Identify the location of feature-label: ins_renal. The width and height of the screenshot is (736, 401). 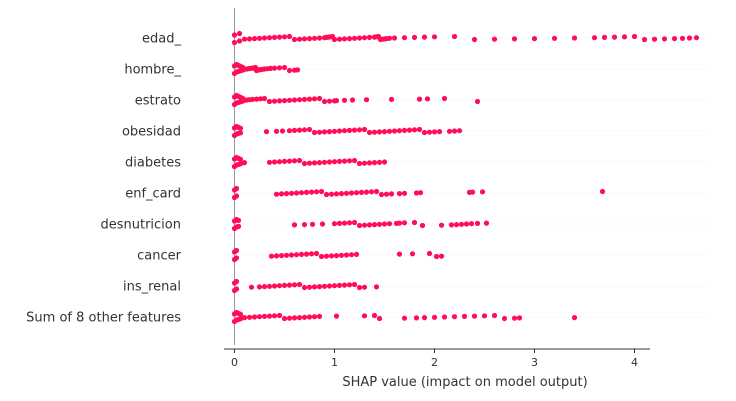
(152, 287).